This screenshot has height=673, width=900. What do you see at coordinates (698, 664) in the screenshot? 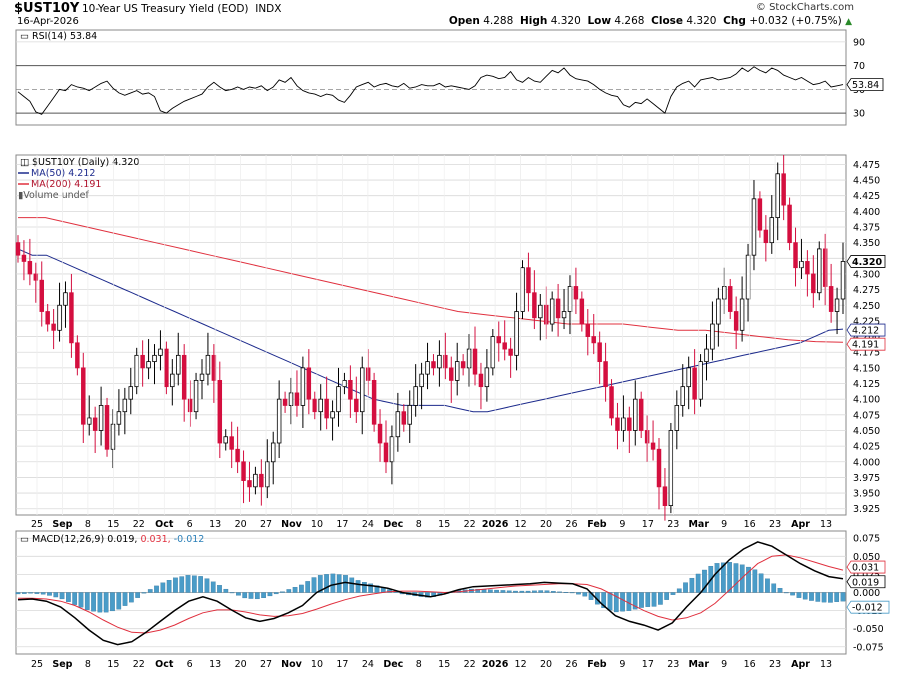
I see `date-tick-label: Mar` at bounding box center [698, 664].